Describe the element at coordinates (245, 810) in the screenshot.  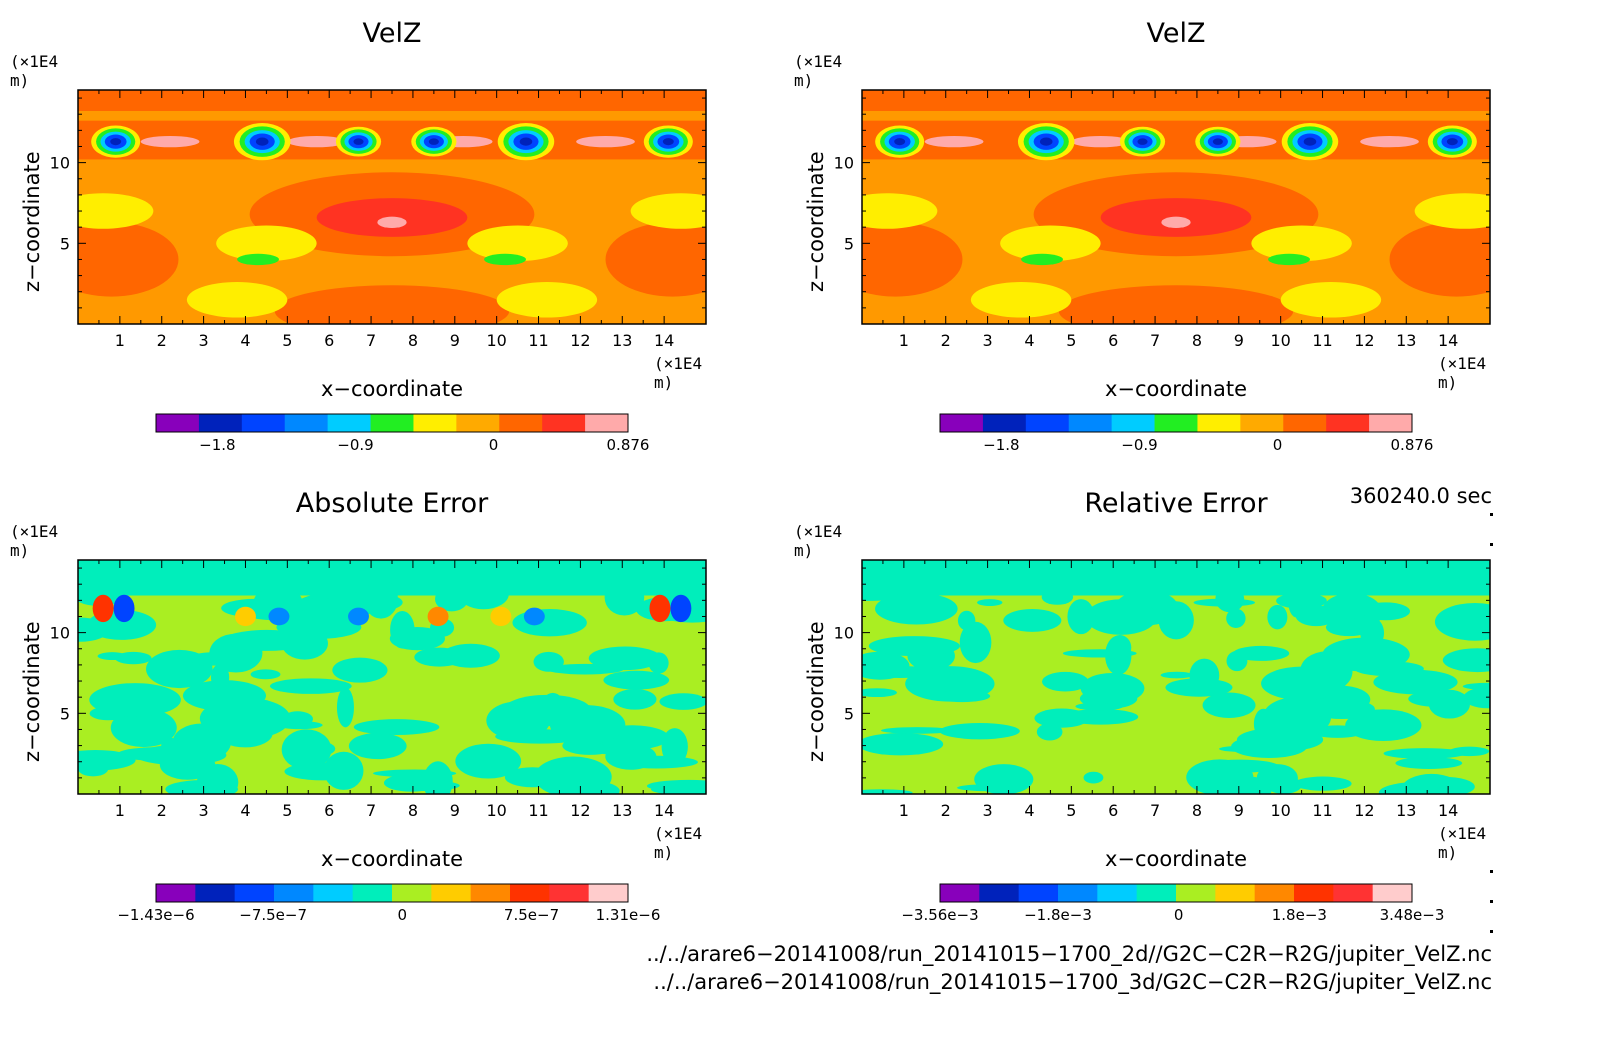
I see `x-tick-label: 4` at that location.